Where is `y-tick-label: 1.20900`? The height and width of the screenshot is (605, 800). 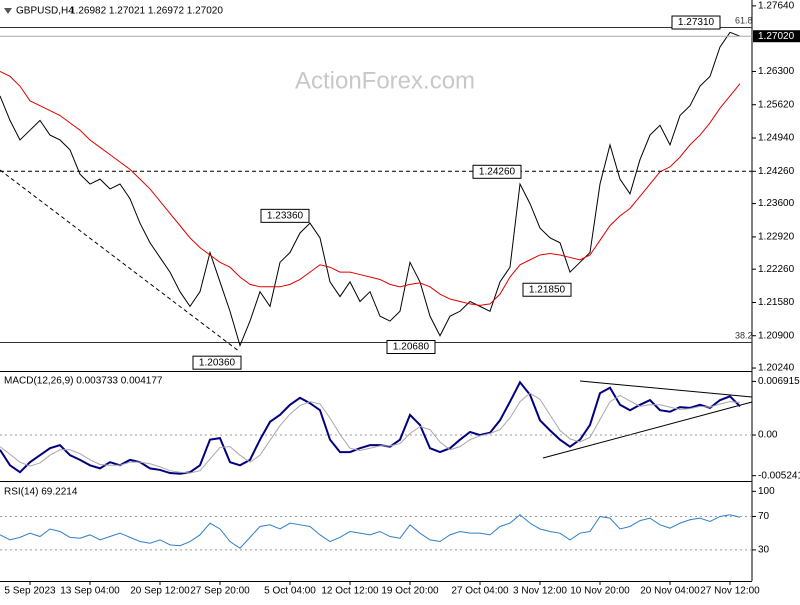
y-tick-label: 1.20900 is located at coordinates (776, 335).